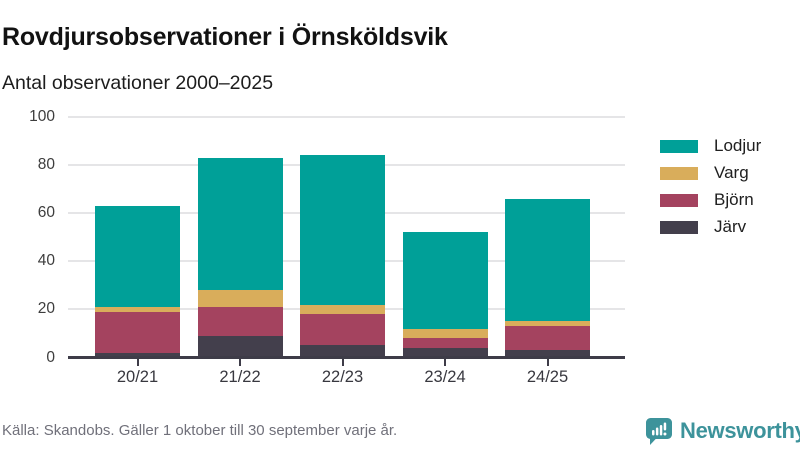 The width and height of the screenshot is (800, 450). I want to click on bar-segment-2021-jrv, so click(137, 355).